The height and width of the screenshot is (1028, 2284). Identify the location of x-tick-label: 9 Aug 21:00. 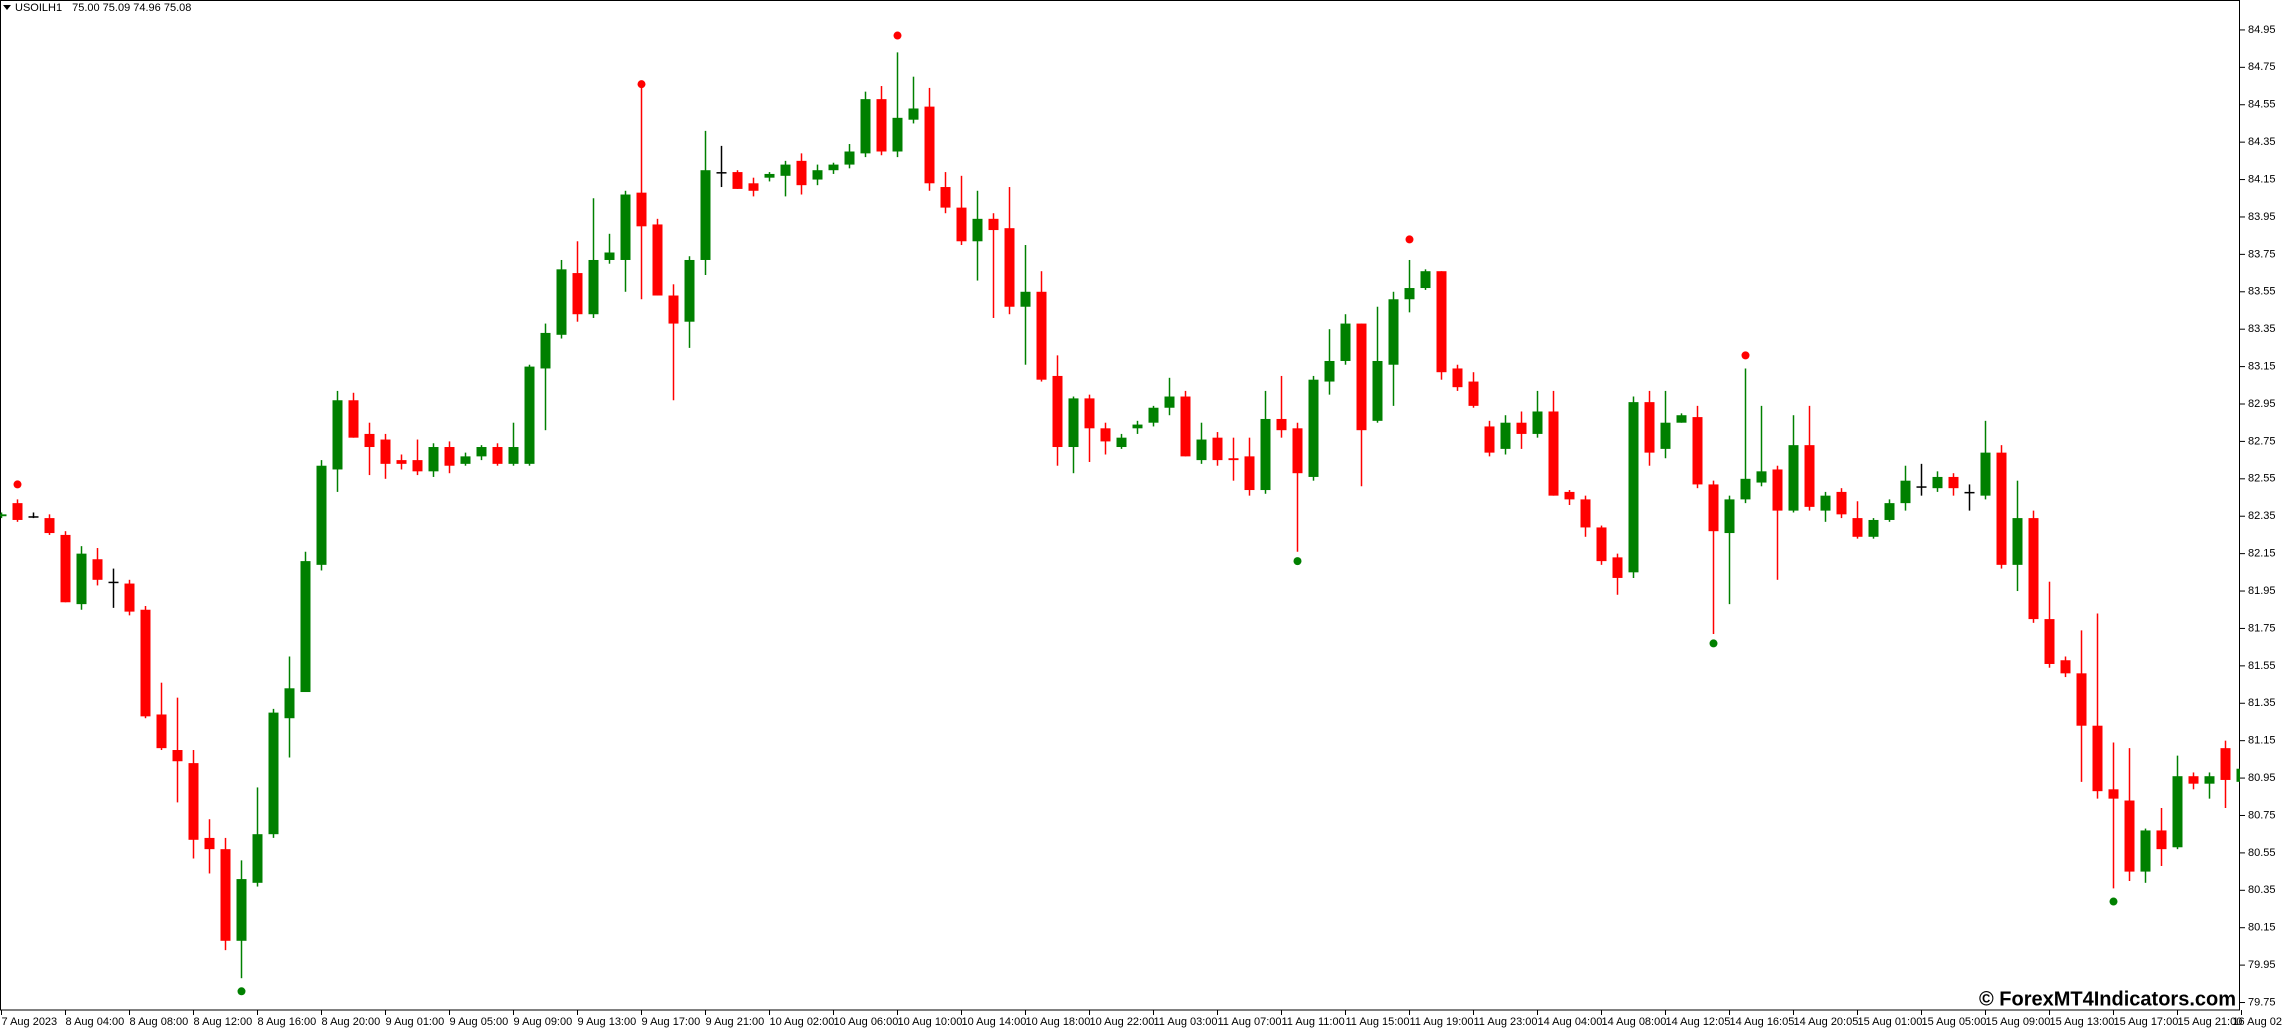
(735, 1022).